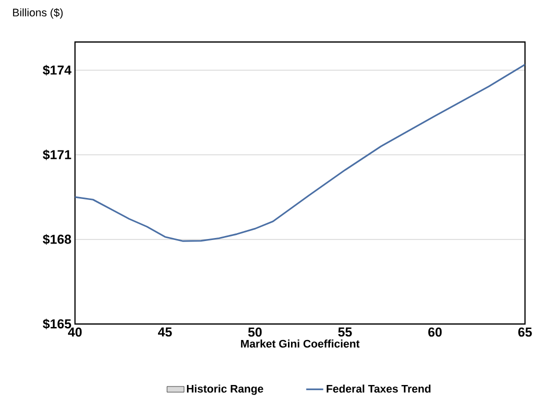 This screenshot has width=537, height=406. What do you see at coordinates (300, 344) in the screenshot?
I see `x-axis-title: Market Gini Coefficient` at bounding box center [300, 344].